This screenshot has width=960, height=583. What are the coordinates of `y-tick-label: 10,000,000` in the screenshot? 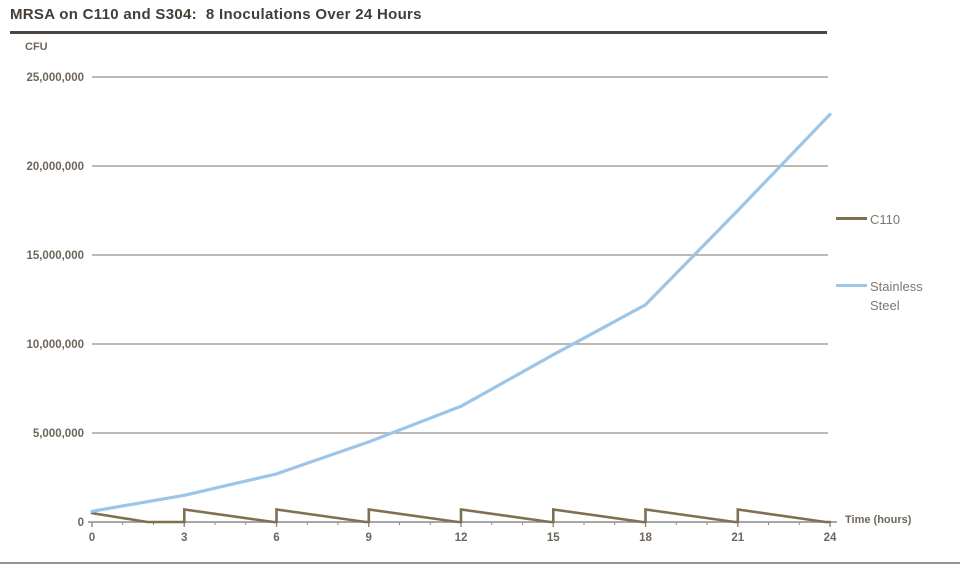 It's located at (55, 345).